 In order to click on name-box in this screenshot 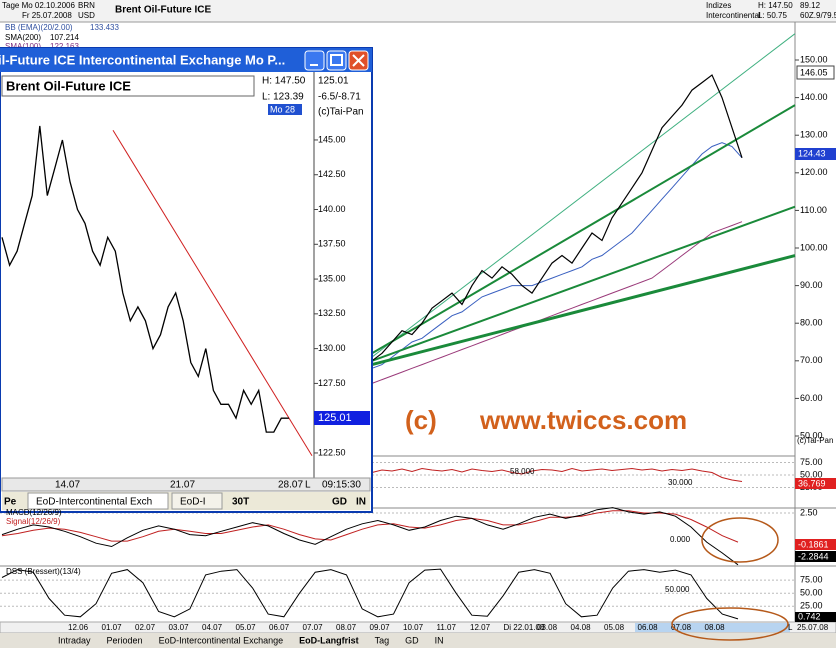, I will do `click(128, 86)`.